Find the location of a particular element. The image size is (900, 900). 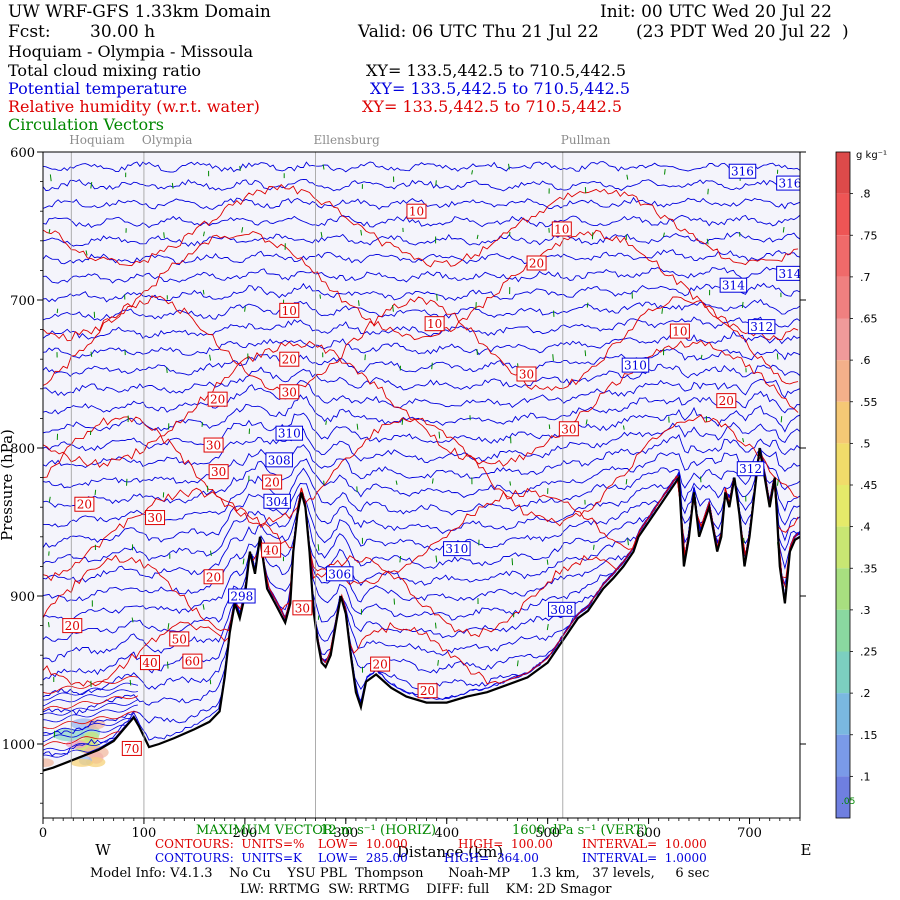

colorbar-label: .1 is located at coordinates (865, 776).